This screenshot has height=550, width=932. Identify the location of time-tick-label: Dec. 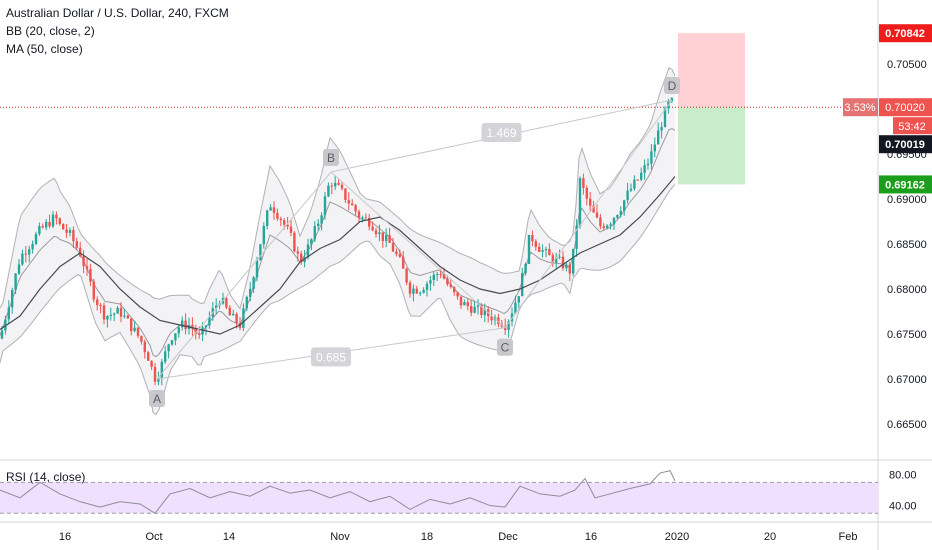
(508, 537).